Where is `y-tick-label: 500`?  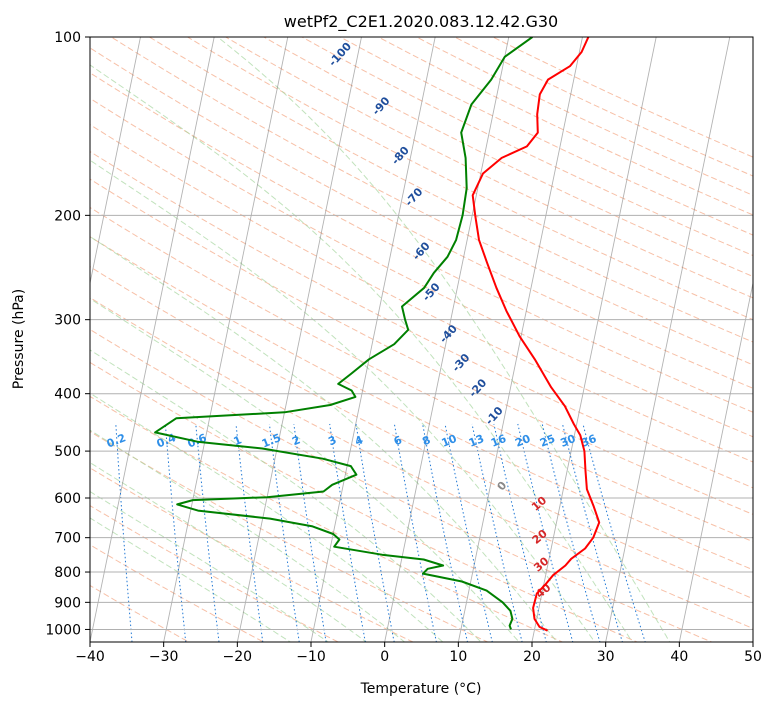
y-tick-label: 500 is located at coordinates (67, 452).